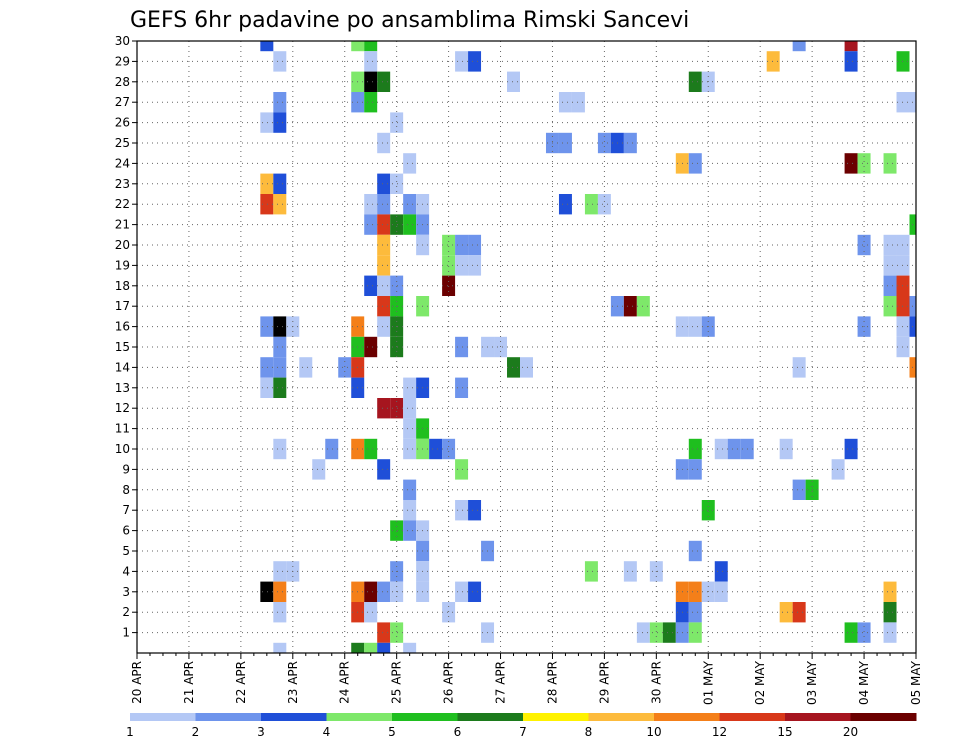 The image size is (960, 742). I want to click on y-tick-label: 22, so click(122, 204).